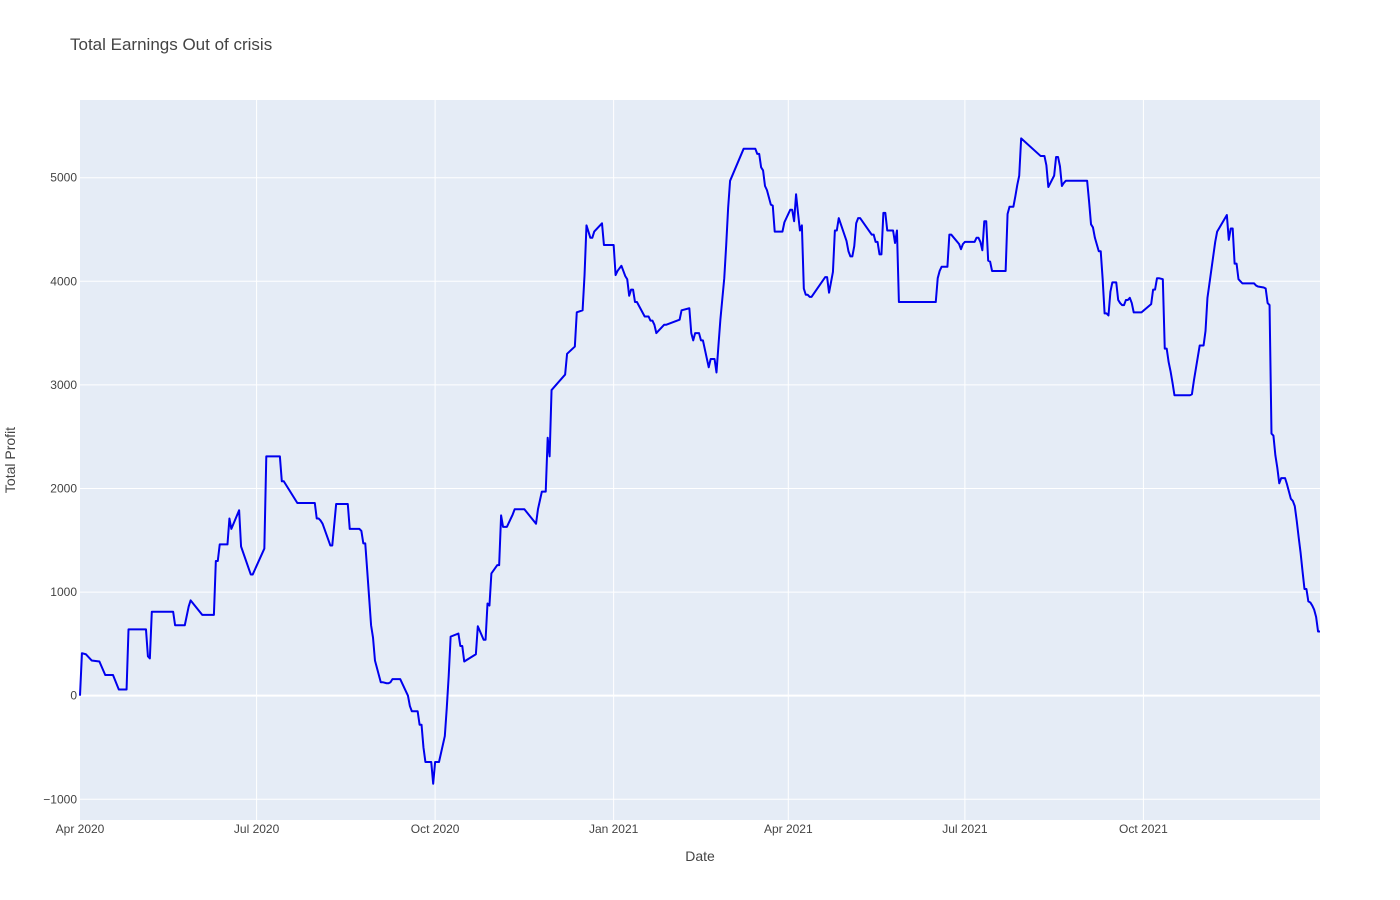 The width and height of the screenshot is (1400, 900). Describe the element at coordinates (965, 829) in the screenshot. I see `x-tick-label: Jul 2021` at that location.